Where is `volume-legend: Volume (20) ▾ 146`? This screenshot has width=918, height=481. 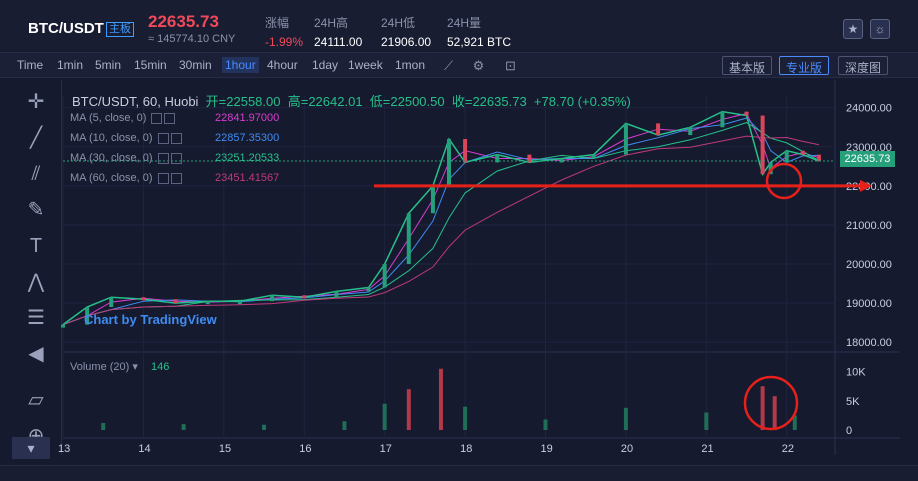 volume-legend: Volume (20) ▾ 146 is located at coordinates (120, 367).